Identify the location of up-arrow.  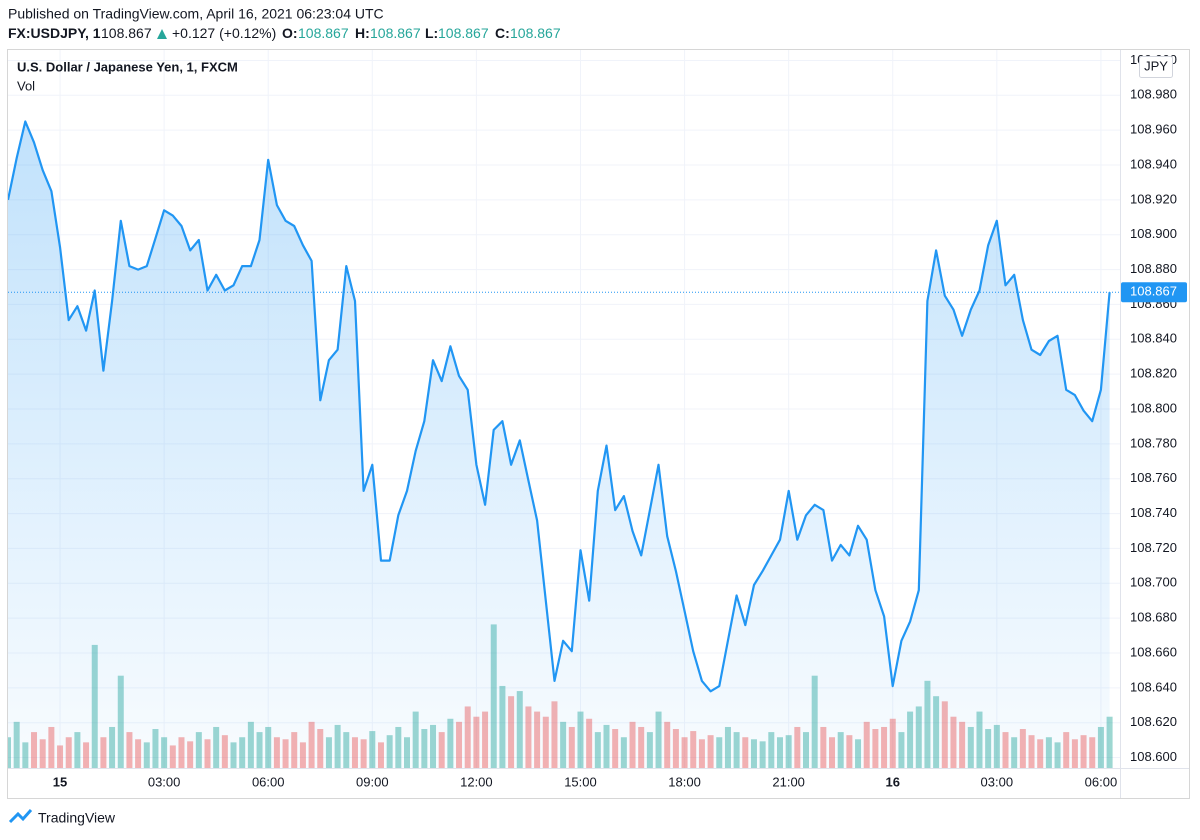
(162, 34).